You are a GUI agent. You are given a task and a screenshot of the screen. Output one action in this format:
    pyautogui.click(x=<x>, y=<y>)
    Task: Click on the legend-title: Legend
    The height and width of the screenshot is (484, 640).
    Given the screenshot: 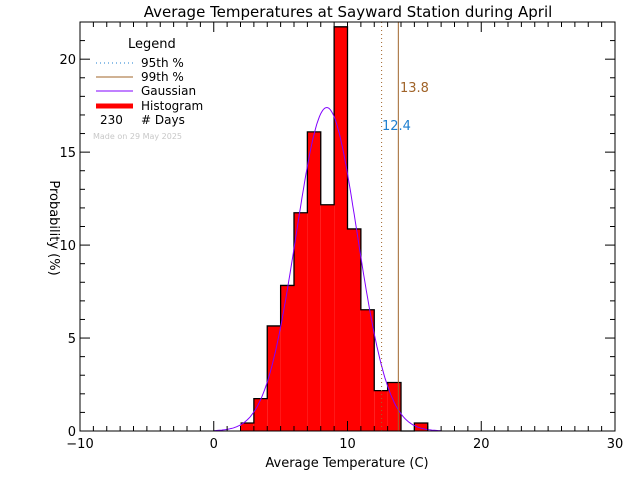 What is the action you would take?
    pyautogui.click(x=152, y=44)
    